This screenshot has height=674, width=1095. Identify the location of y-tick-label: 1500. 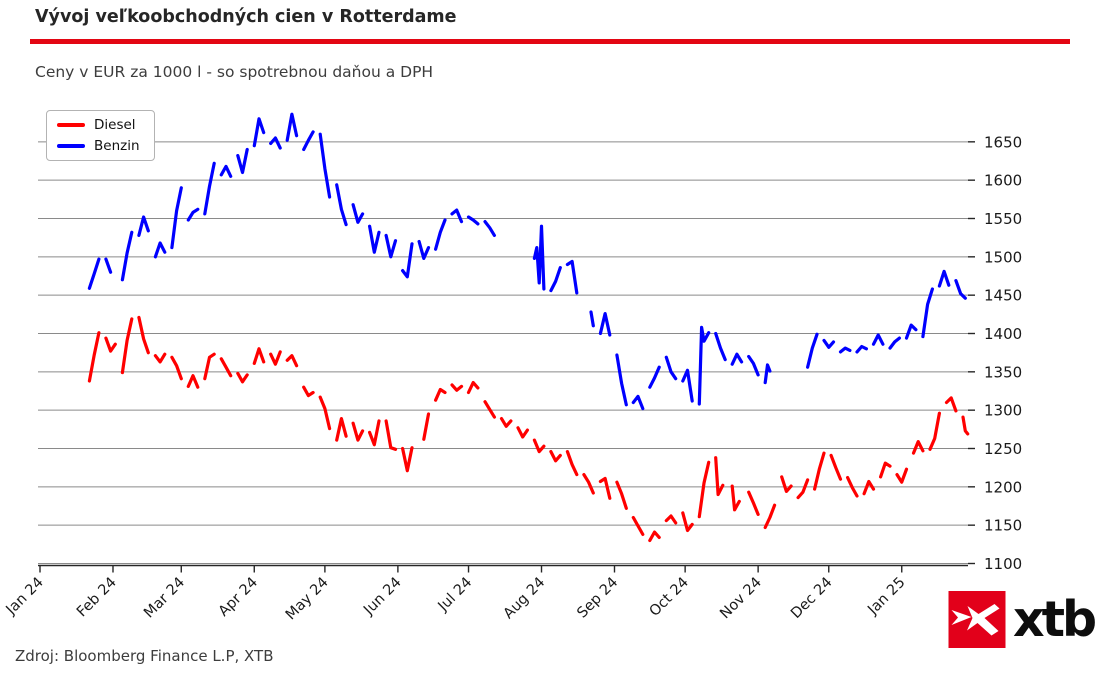
(1003, 257).